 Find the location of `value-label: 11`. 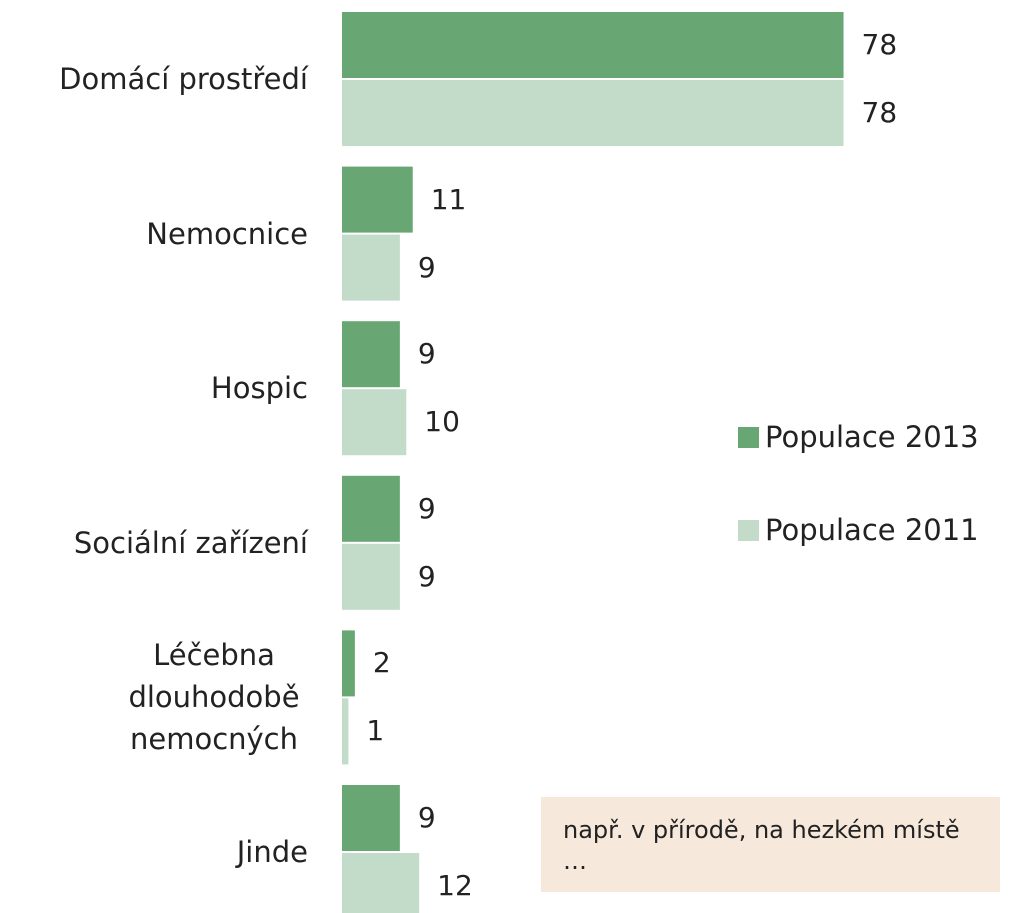

value-label: 11 is located at coordinates (448, 199).